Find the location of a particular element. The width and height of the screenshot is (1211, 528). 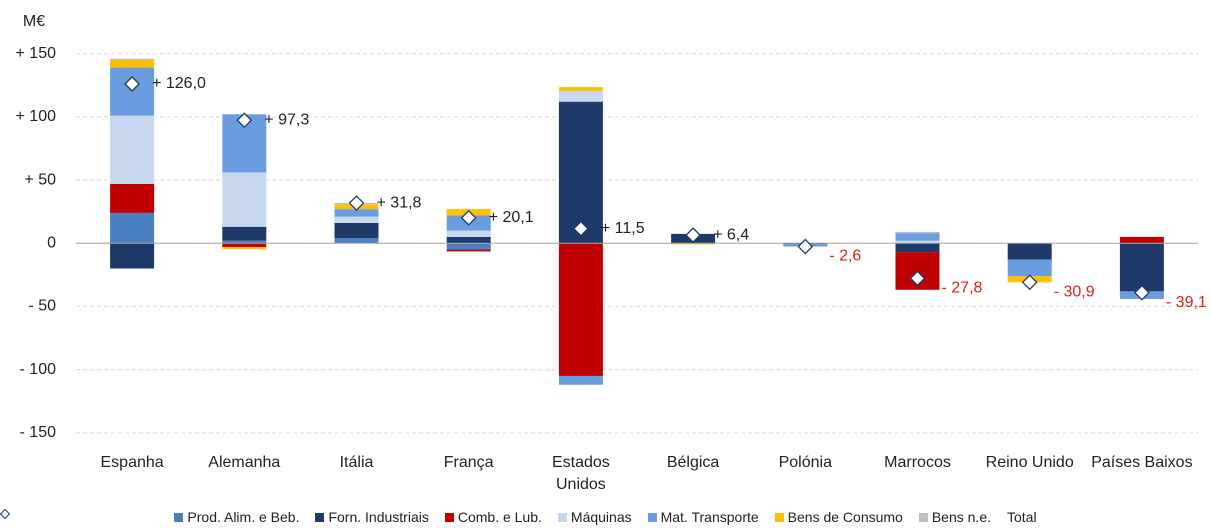

x-tick-label: Bélgica is located at coordinates (693, 462).